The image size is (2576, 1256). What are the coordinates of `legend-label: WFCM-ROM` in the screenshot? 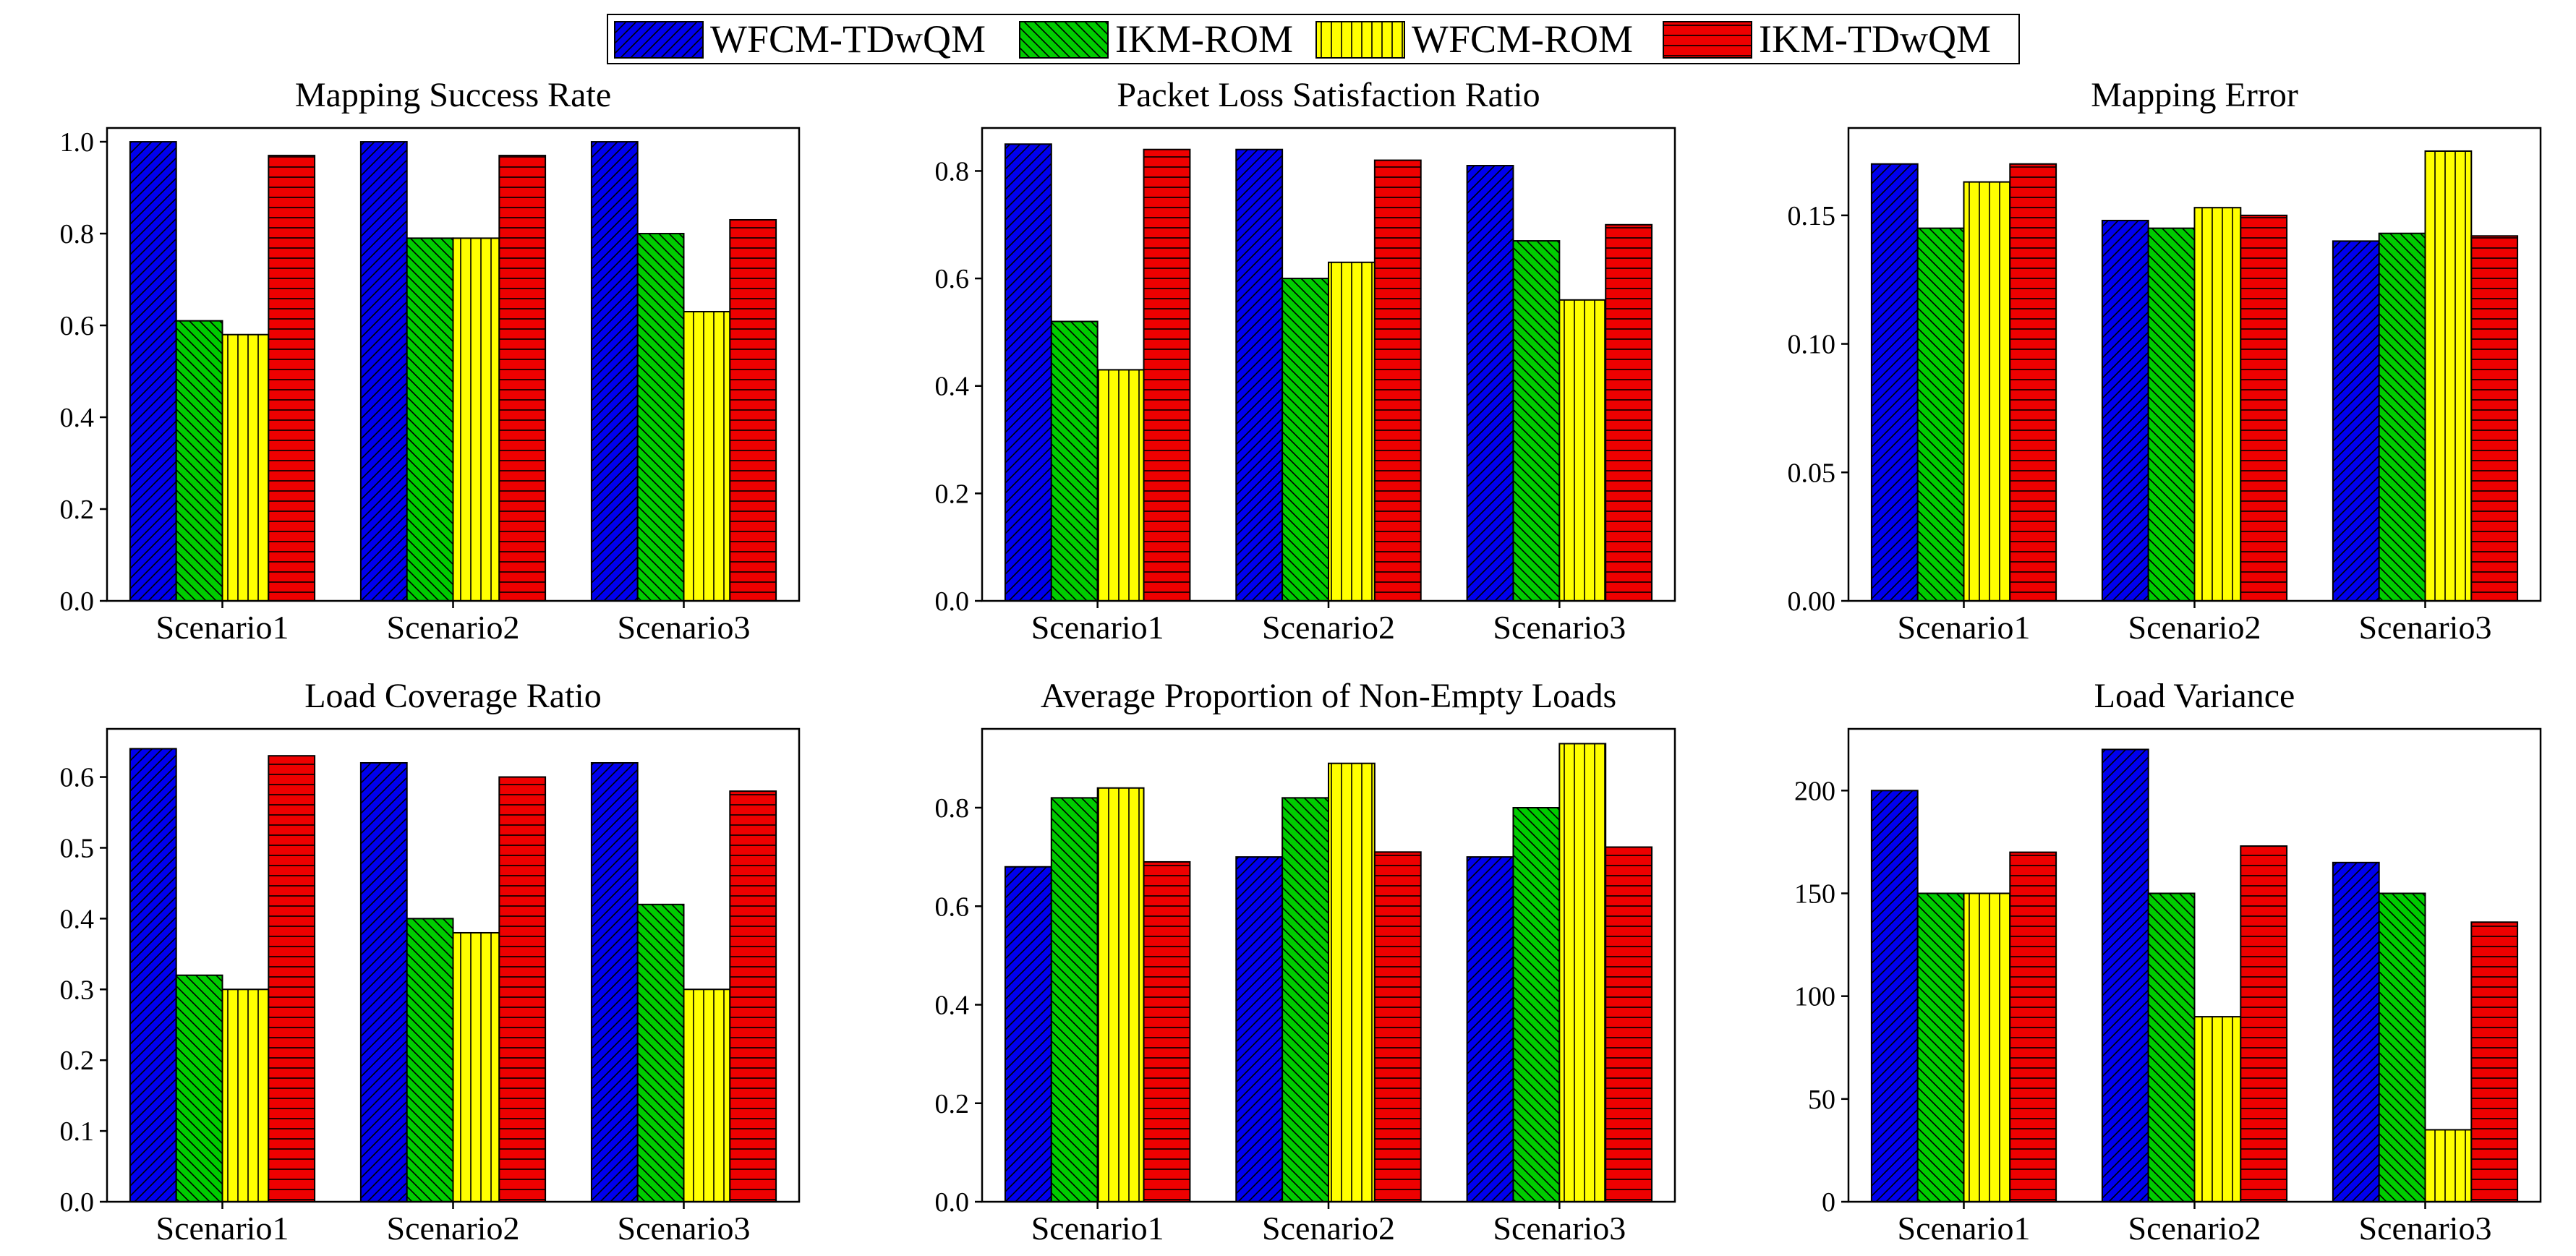 It's located at (1522, 39).